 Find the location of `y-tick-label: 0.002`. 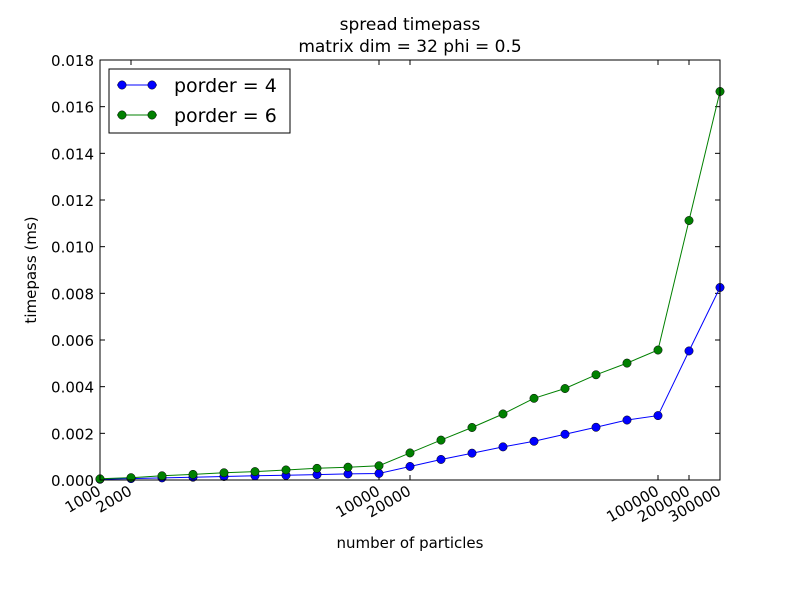

y-tick-label: 0.002 is located at coordinates (72, 434).